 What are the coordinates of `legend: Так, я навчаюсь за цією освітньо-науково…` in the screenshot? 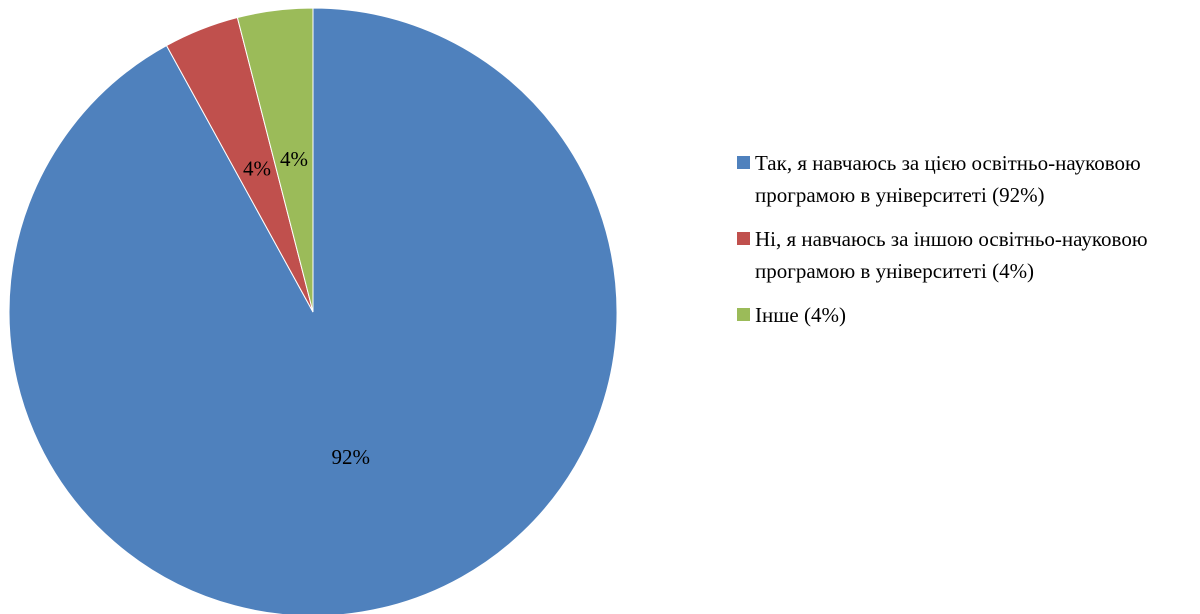 It's located at (967, 245).